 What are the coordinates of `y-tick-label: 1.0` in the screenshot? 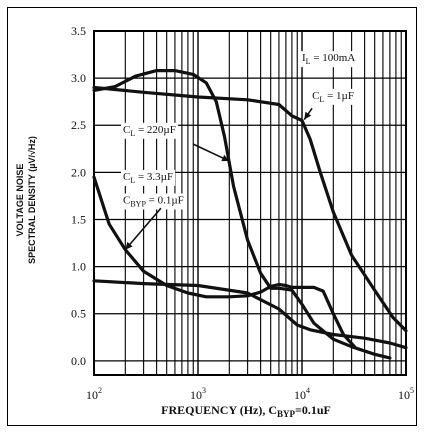 It's located at (78, 267).